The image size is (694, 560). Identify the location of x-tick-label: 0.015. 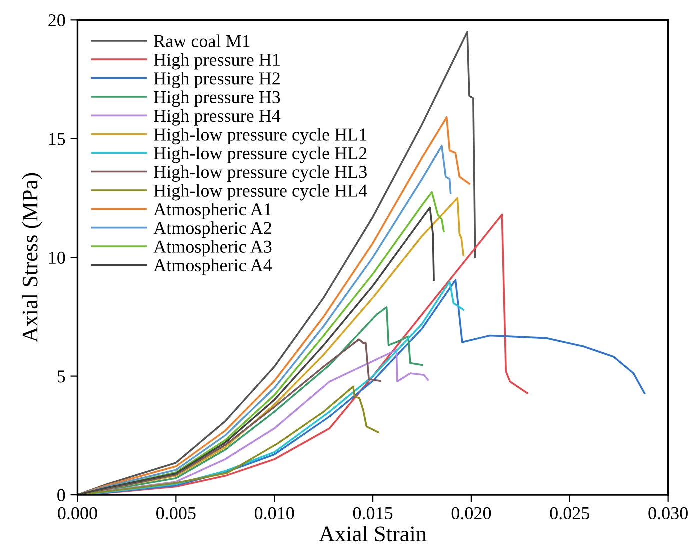
(373, 513).